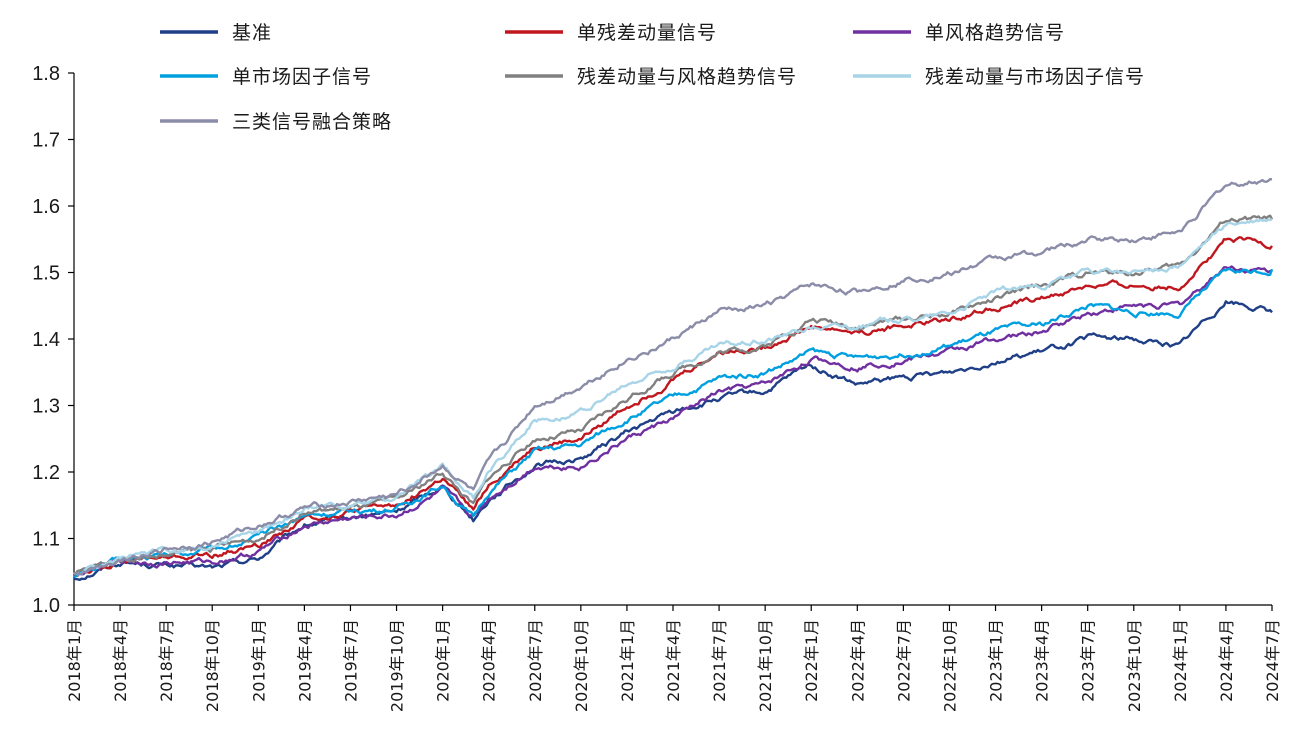  I want to click on x-tick-label: 2024年7月, so click(1272, 660).